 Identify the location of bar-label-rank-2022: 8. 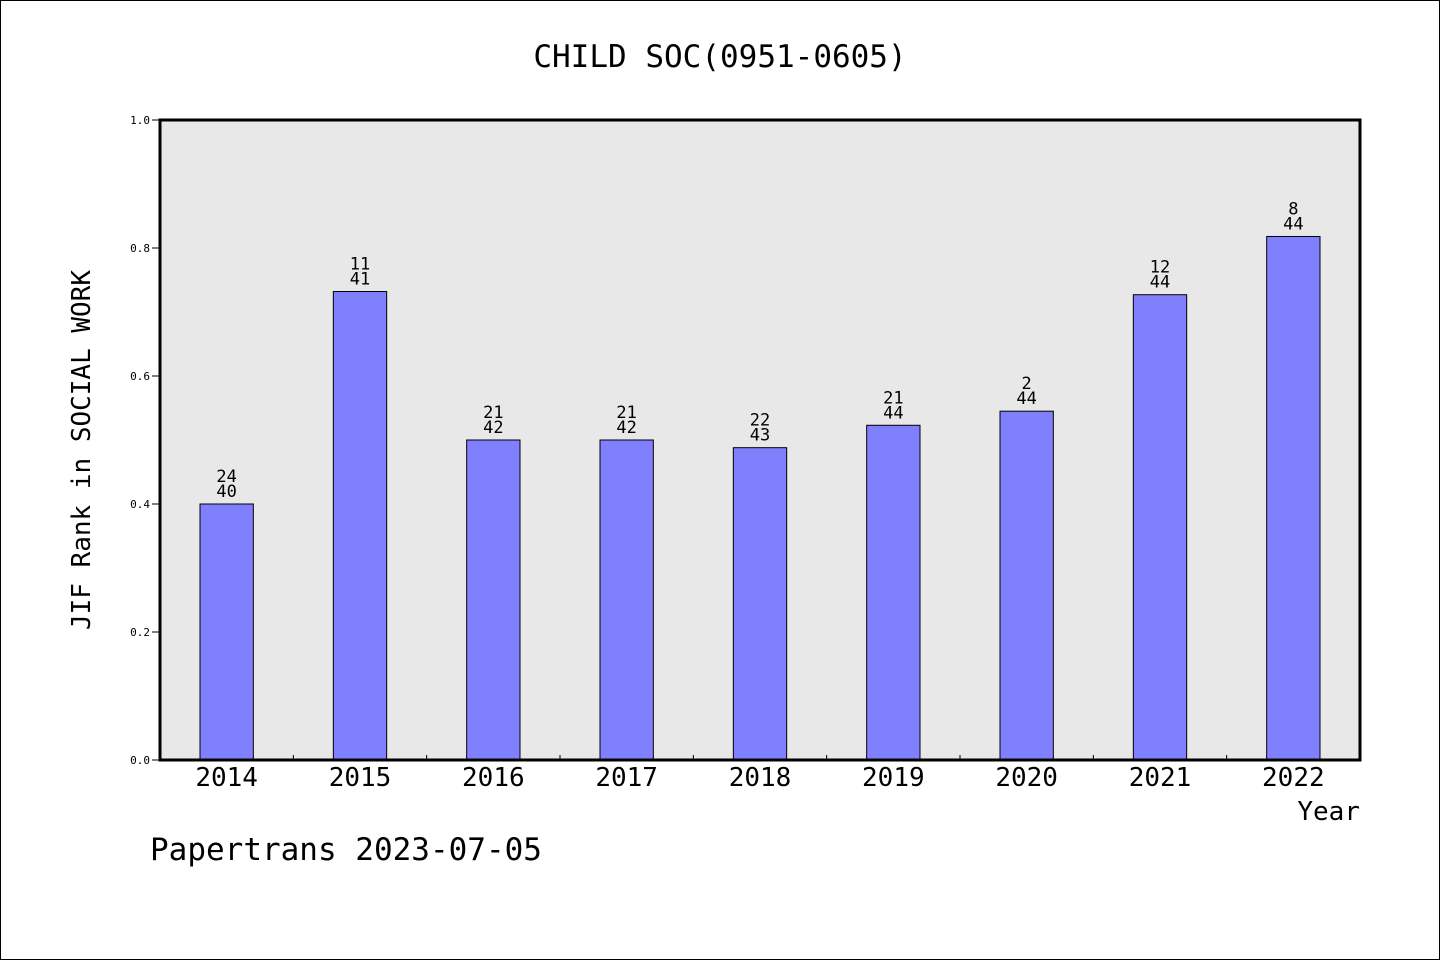
(1293, 209).